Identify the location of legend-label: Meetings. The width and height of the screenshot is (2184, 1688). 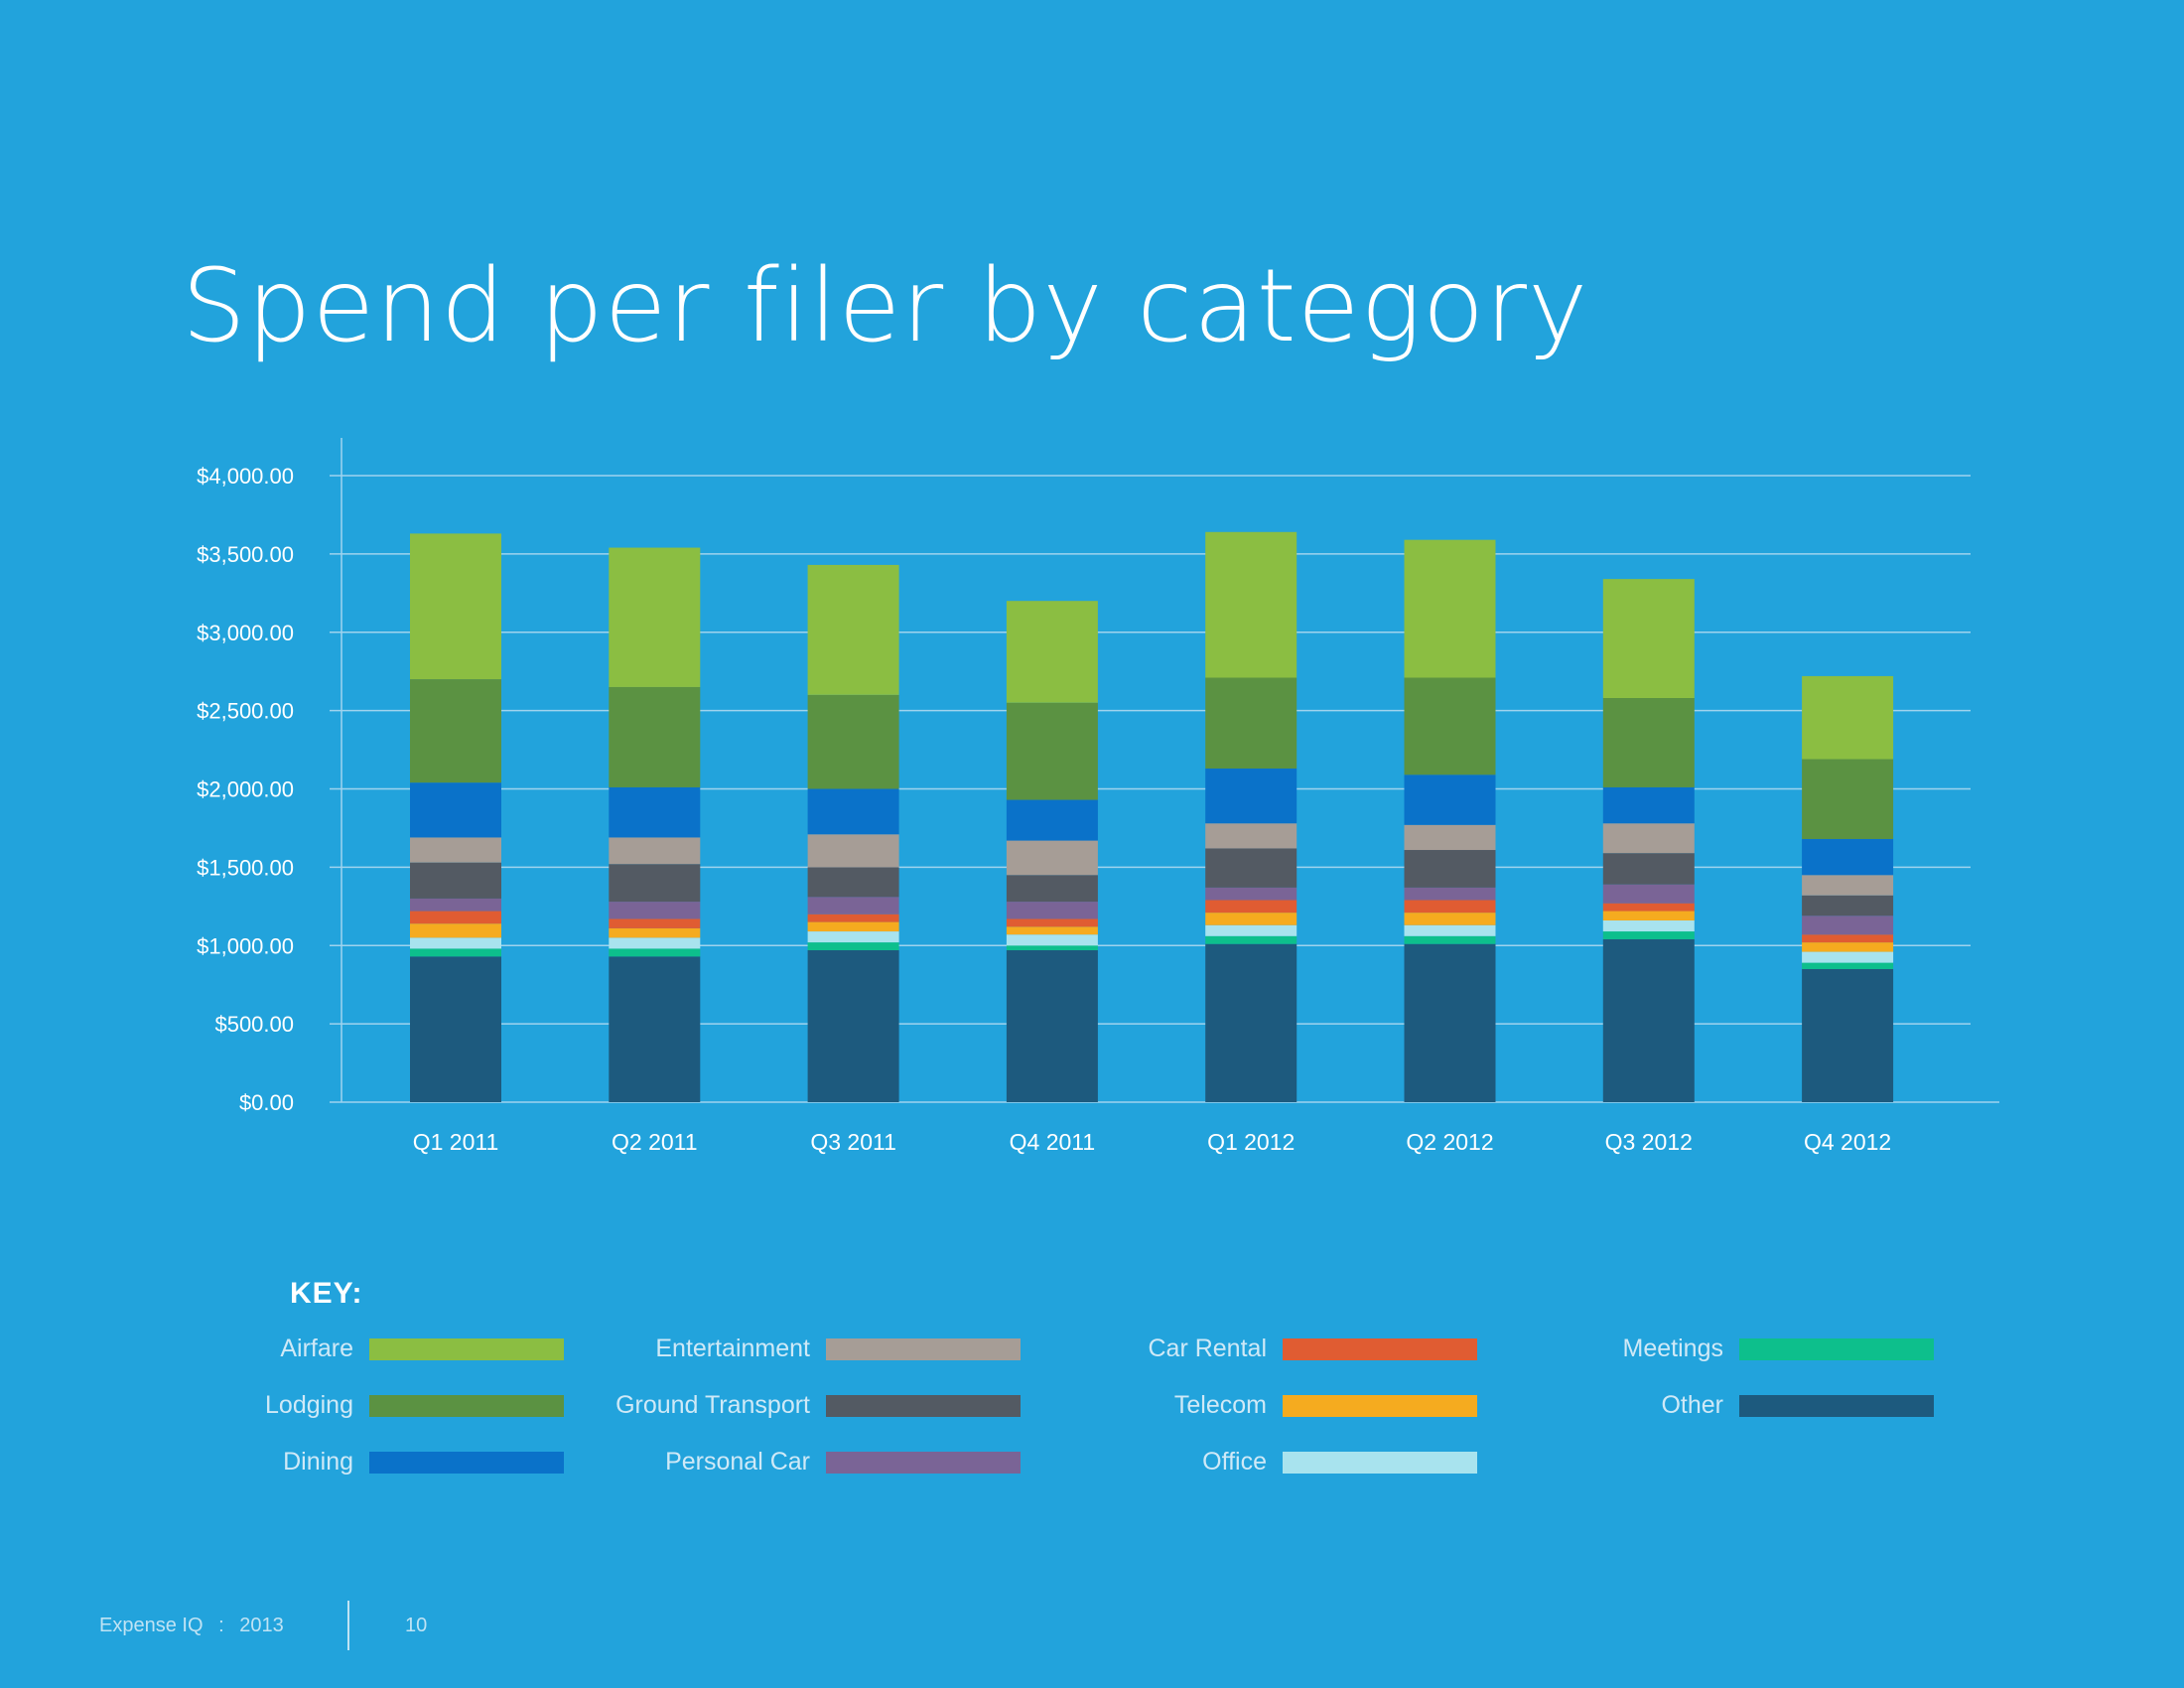
(1672, 1348).